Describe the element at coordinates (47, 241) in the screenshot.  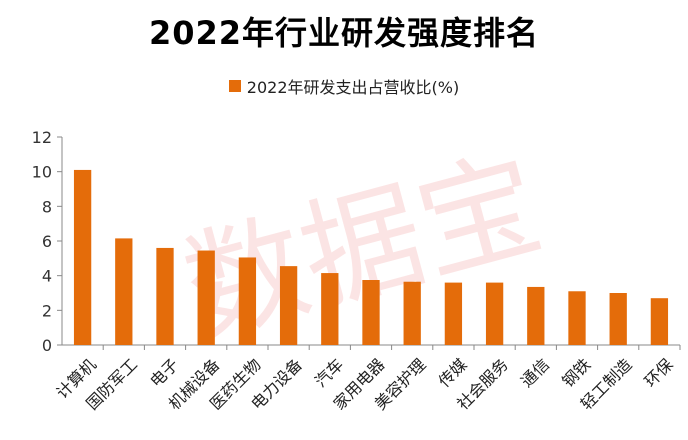
I see `y-tick-label: 6` at that location.